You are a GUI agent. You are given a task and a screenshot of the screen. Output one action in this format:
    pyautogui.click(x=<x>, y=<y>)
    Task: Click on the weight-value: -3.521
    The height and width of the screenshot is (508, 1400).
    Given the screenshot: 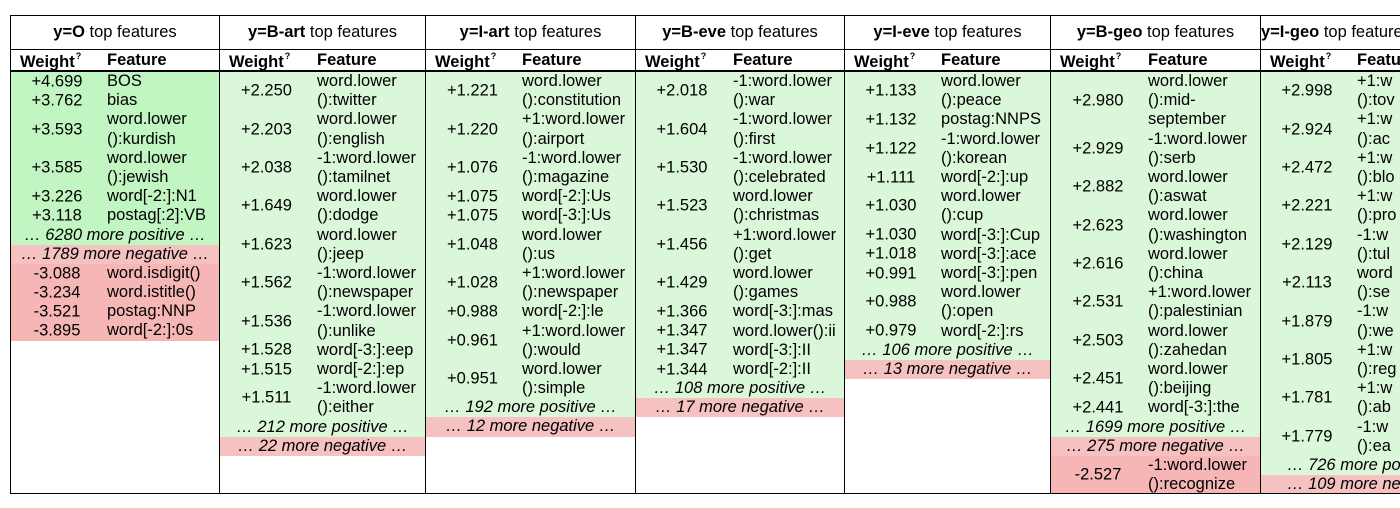 What is the action you would take?
    pyautogui.click(x=57, y=311)
    